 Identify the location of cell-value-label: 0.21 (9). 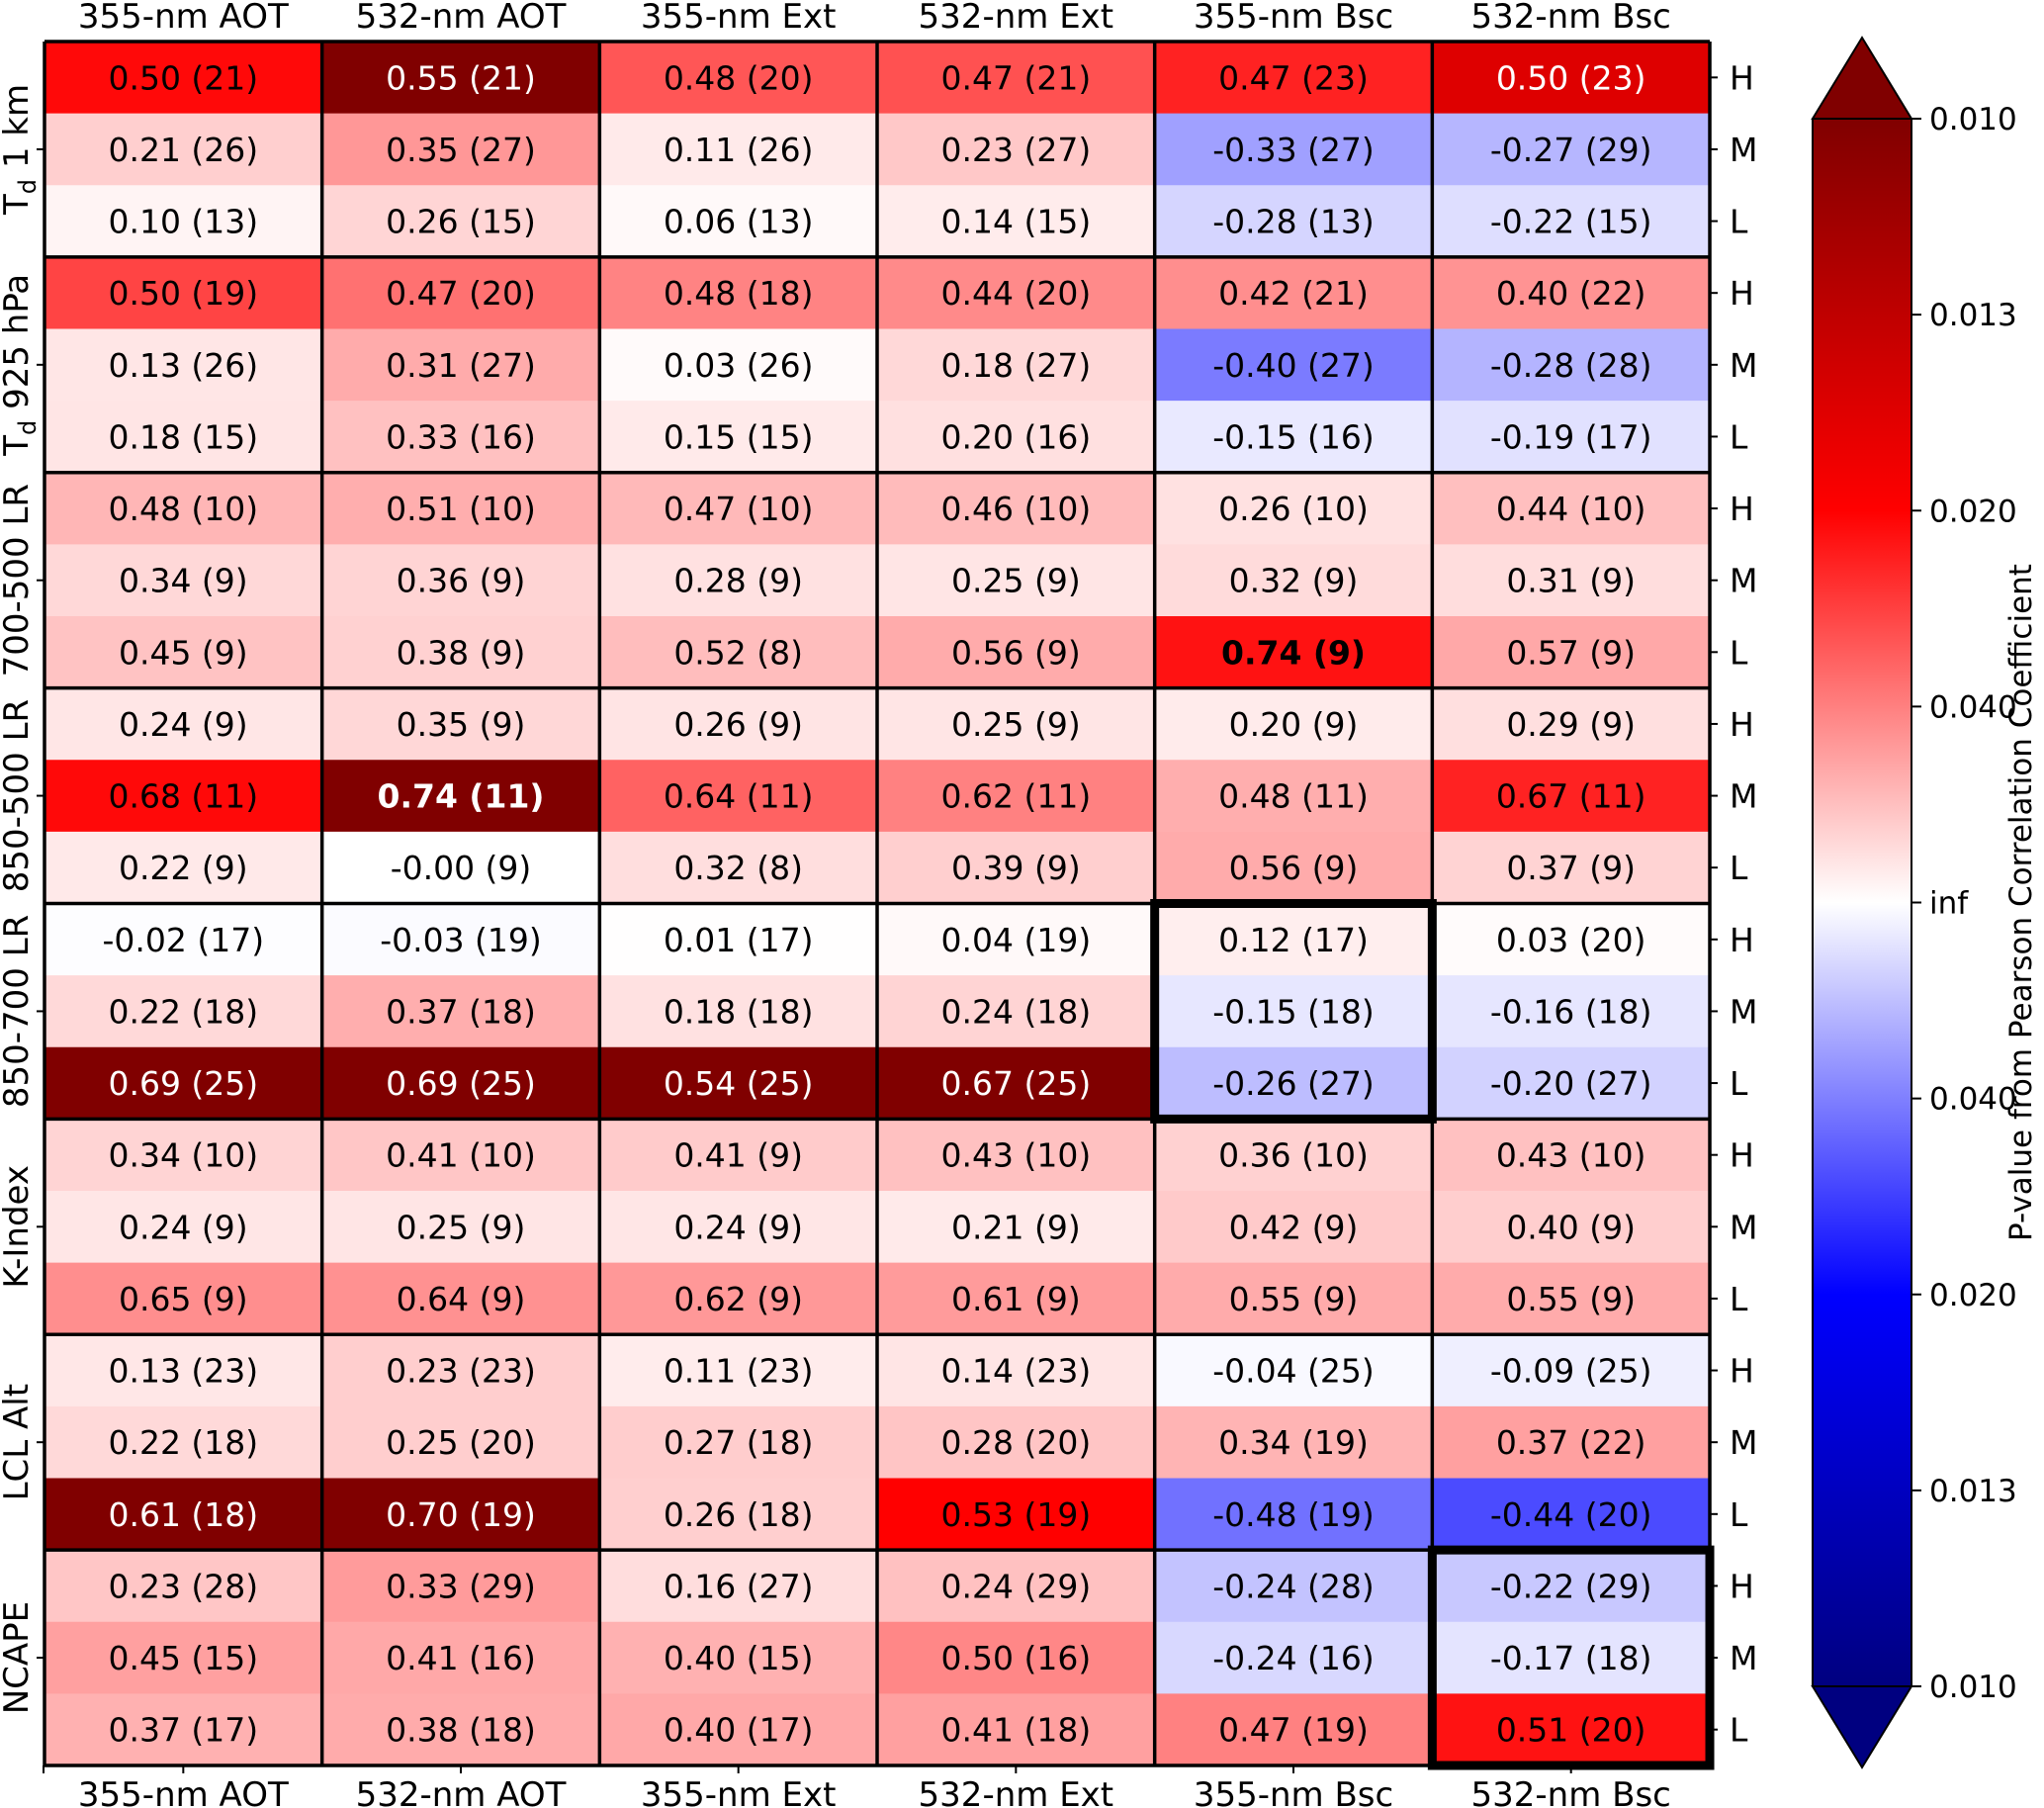
(1016, 1227).